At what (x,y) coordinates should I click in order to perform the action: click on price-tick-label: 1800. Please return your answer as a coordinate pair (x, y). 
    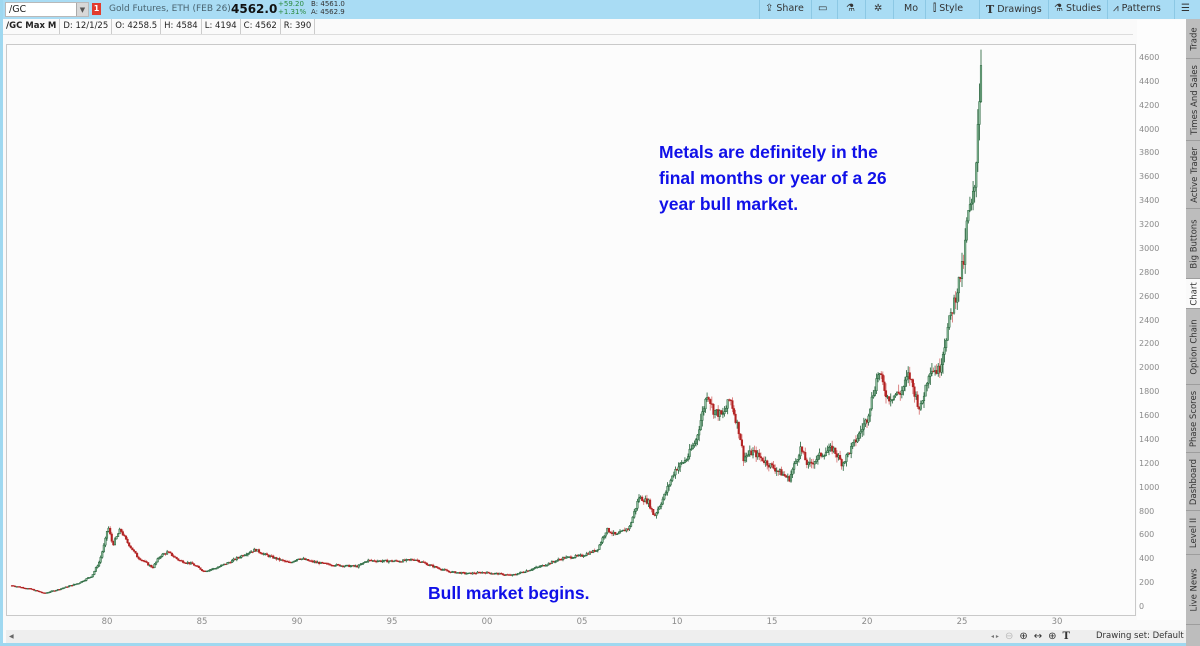
    Looking at the image, I should click on (1149, 392).